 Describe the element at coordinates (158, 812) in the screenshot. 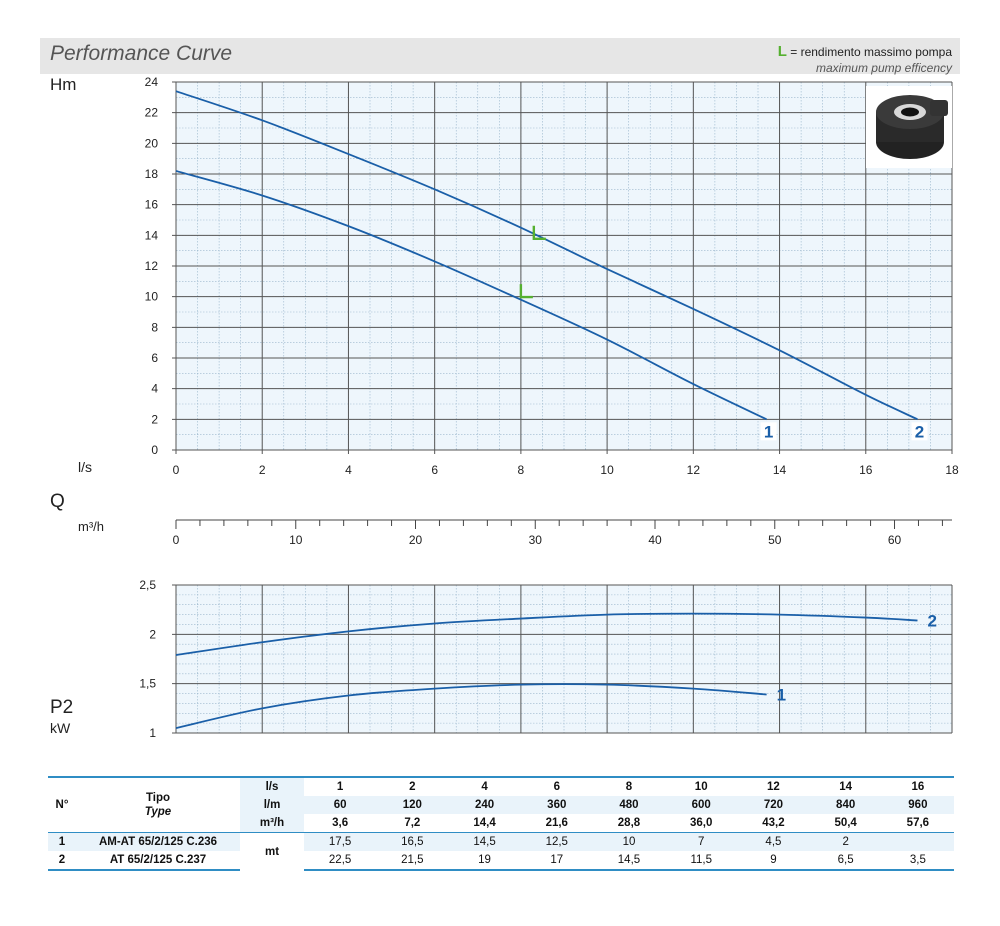

I see `table-type-label: Type` at that location.